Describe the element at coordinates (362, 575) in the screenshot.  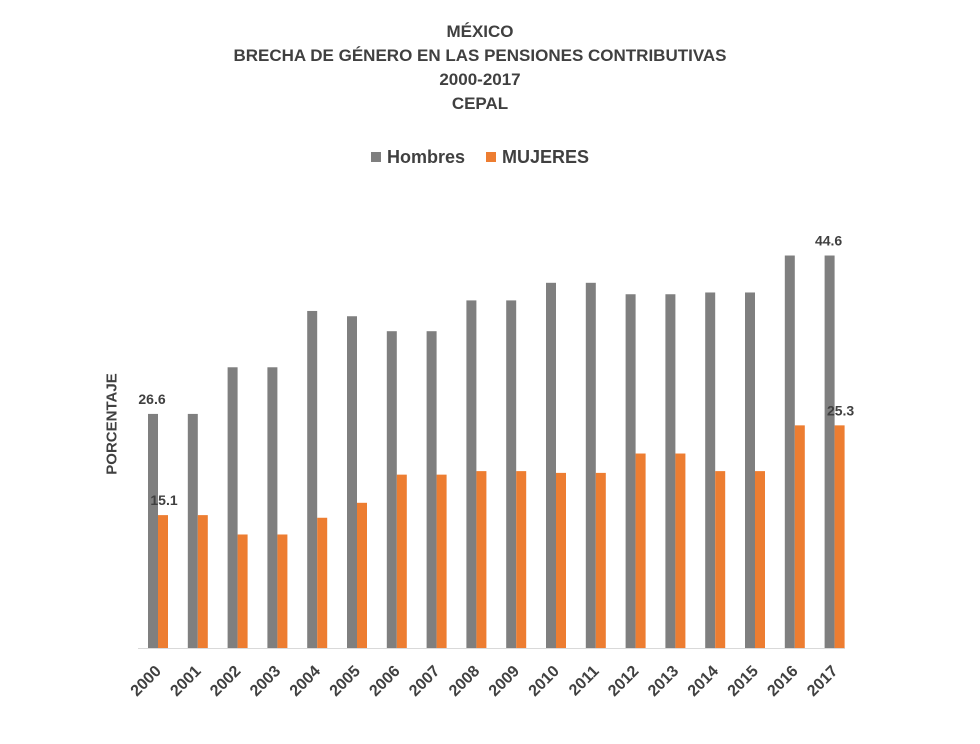
I see `bar-mujeres-2005` at that location.